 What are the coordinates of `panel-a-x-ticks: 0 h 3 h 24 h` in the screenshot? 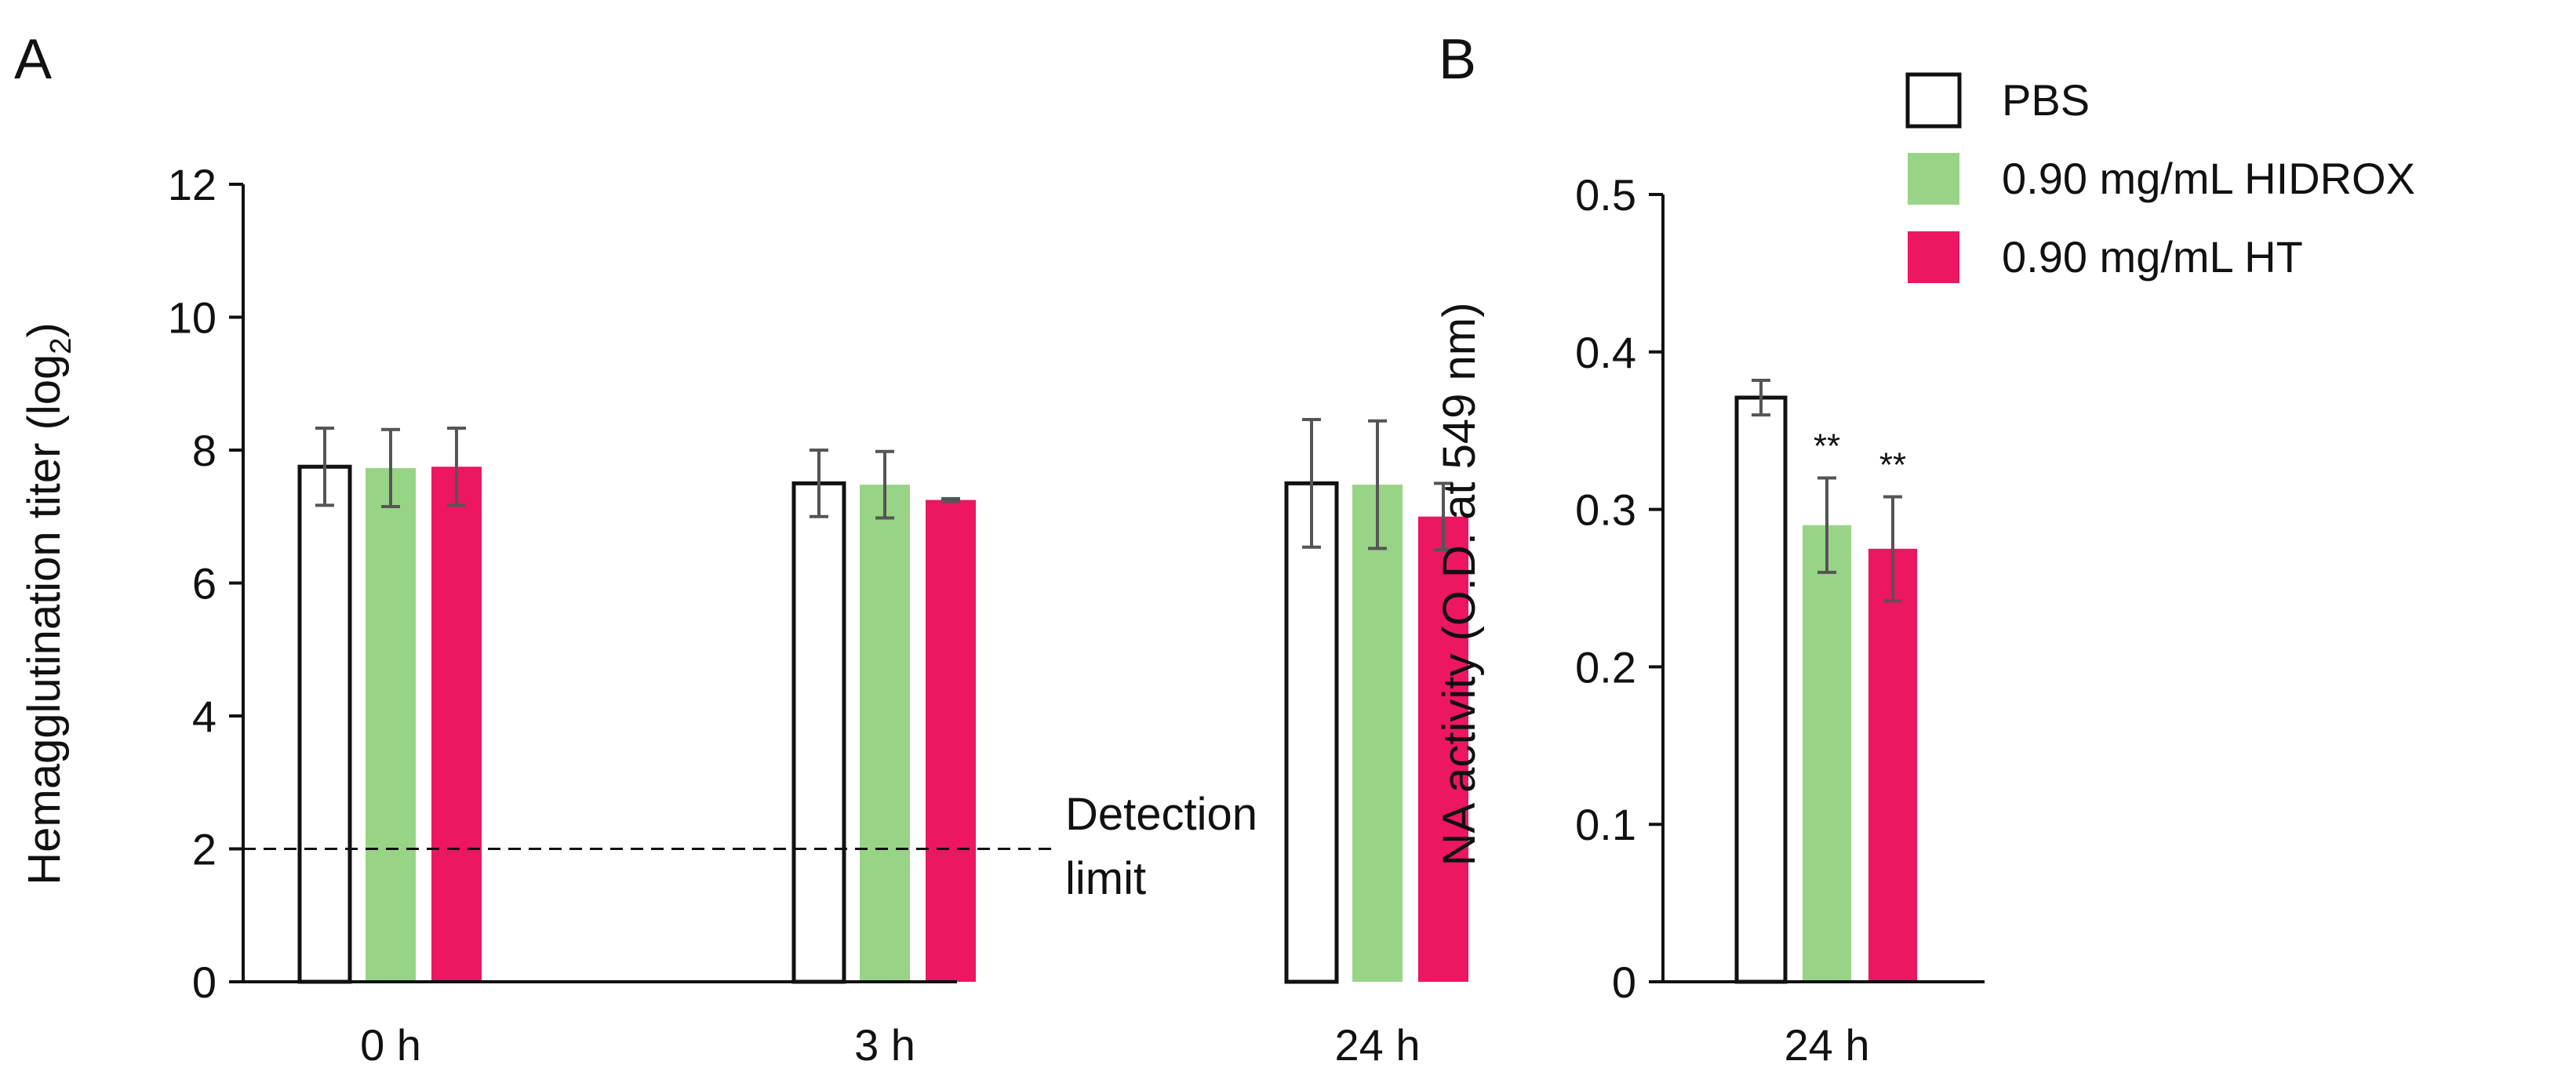 It's located at (890, 1045).